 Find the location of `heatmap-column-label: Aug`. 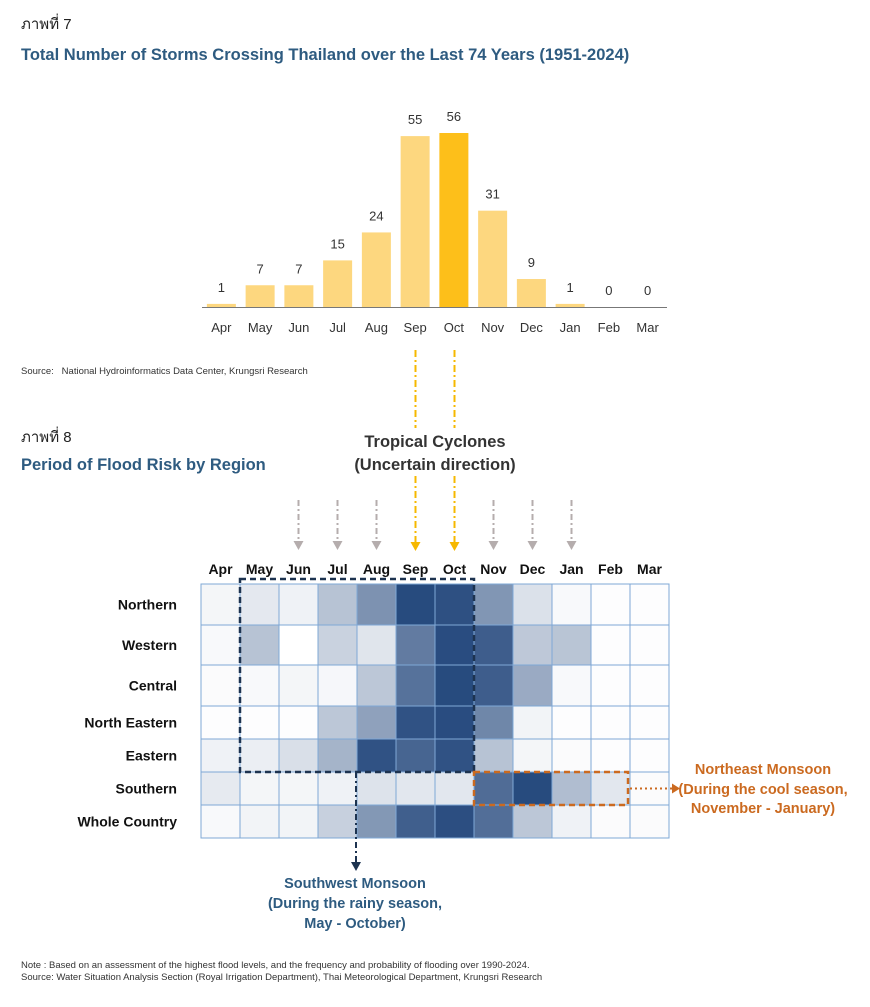

heatmap-column-label: Aug is located at coordinates (376, 569).